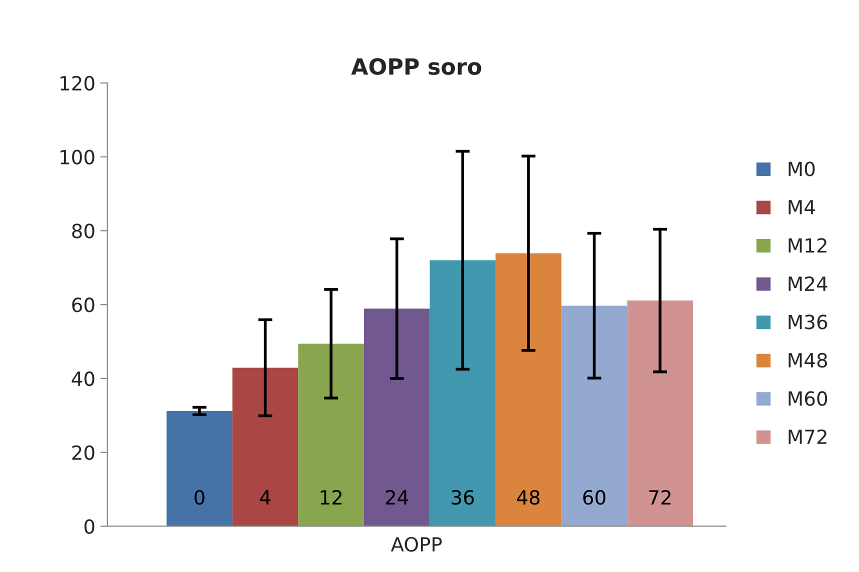 The width and height of the screenshot is (859, 572). Describe the element at coordinates (808, 322) in the screenshot. I see `legend-label: M36` at that location.